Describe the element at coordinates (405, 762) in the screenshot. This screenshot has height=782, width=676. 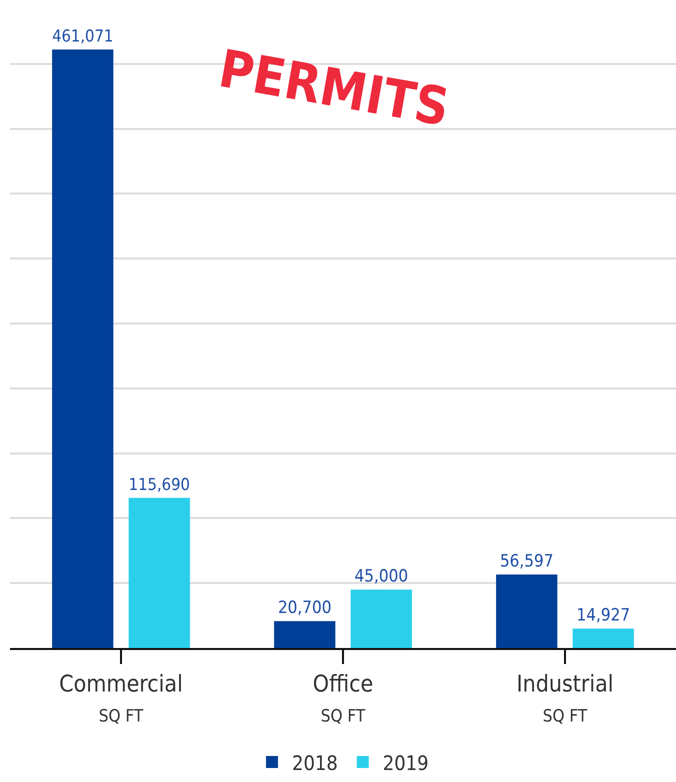
I see `legend-label: 2019` at that location.